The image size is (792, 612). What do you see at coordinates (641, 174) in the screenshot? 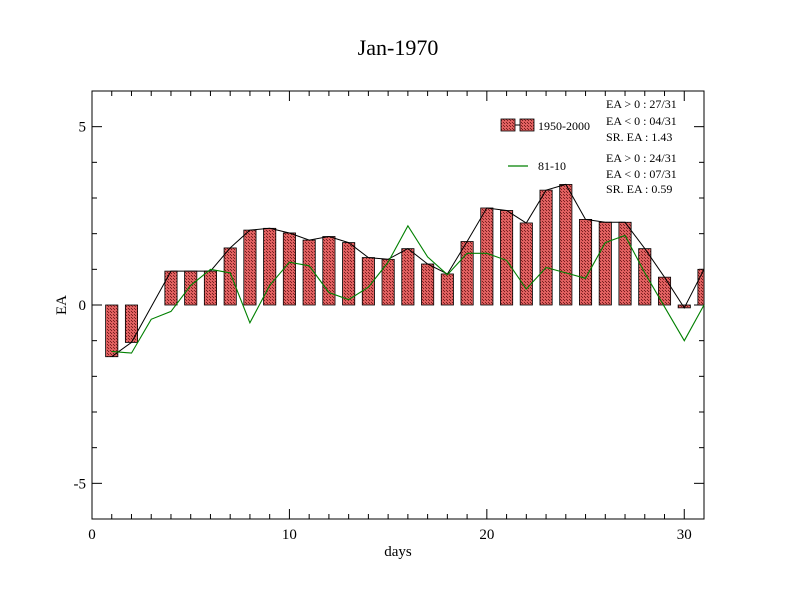
I see `stats-81-10-neg: EA < 0 : 07/31` at bounding box center [641, 174].